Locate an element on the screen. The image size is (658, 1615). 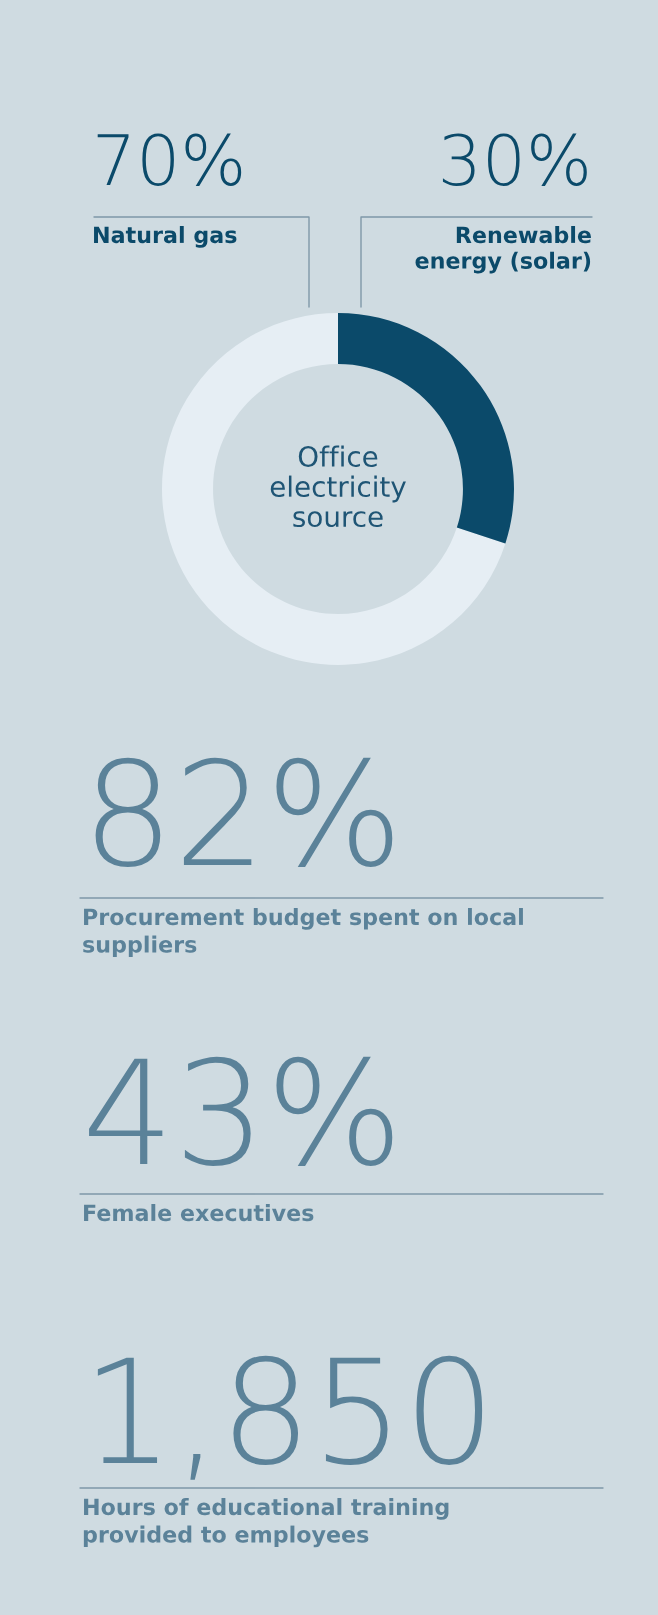
text: Hours of educational training provided to employees is located at coordinates (266, 1523).